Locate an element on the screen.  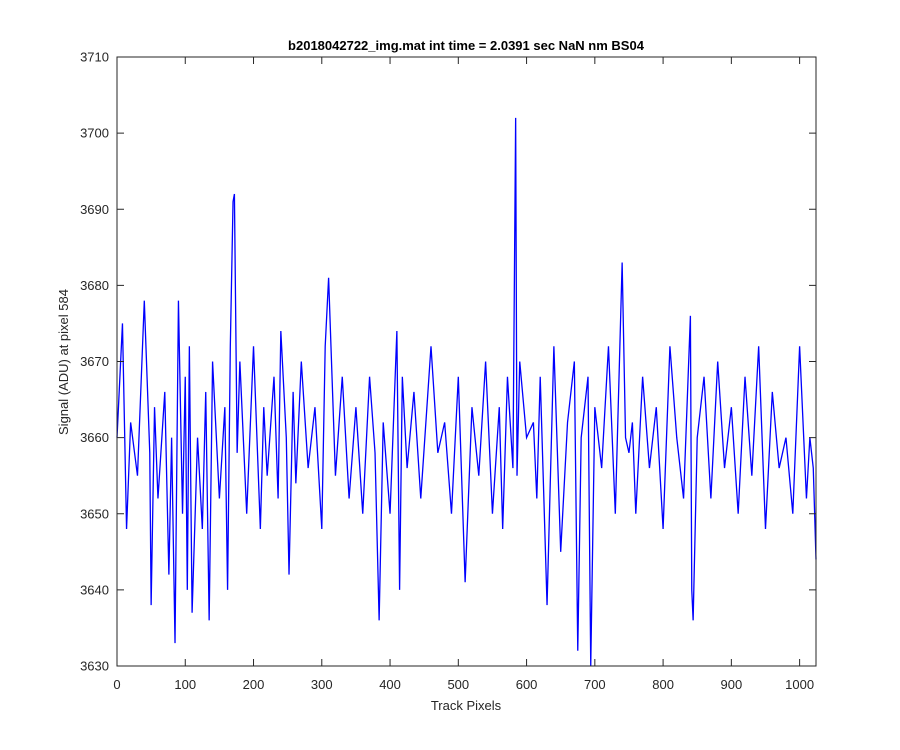
x-tick-label: 900 is located at coordinates (732, 684).